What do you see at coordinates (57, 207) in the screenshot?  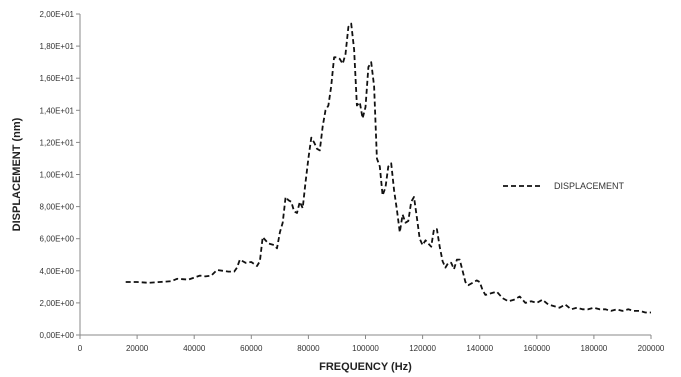 I see `y-tick-label: 8,00E+00` at bounding box center [57, 207].